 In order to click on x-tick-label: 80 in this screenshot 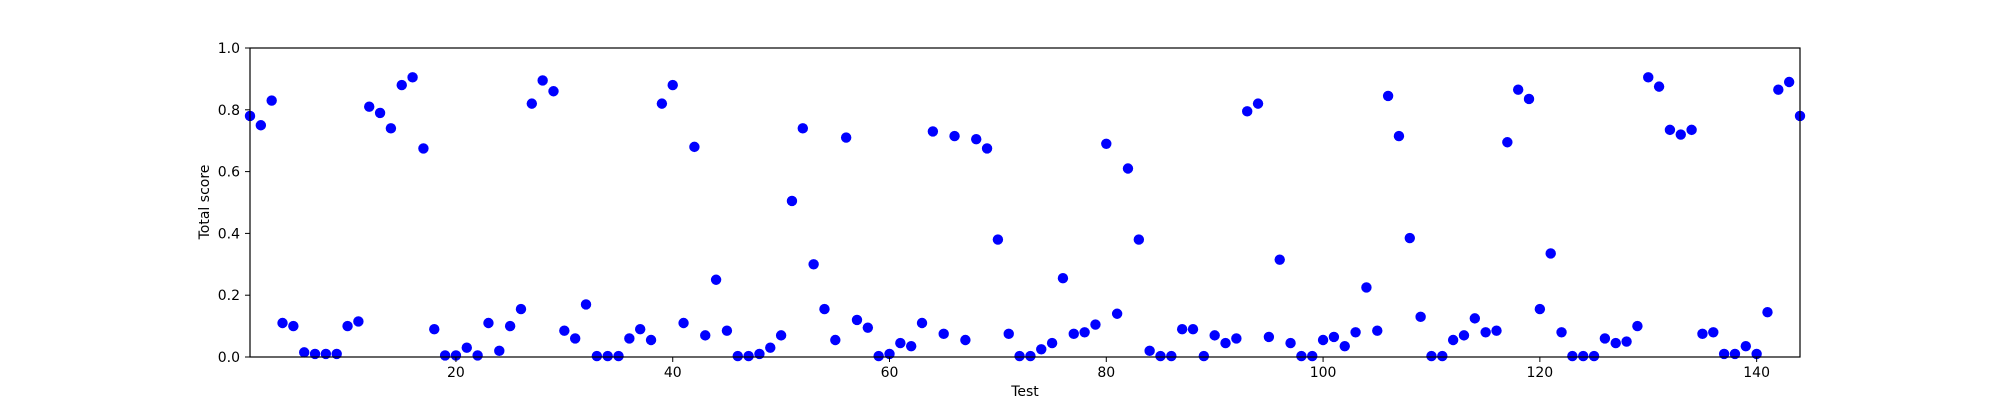, I will do `click(1106, 373)`.